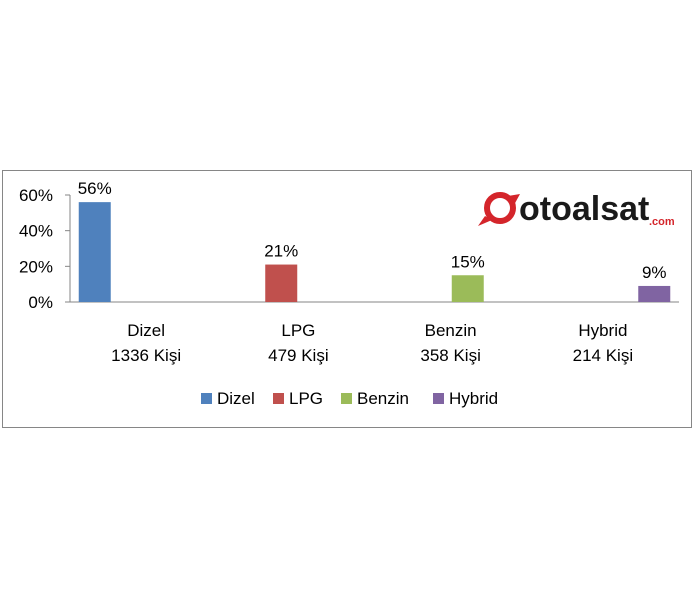 Image resolution: width=695 pixels, height=600 pixels. I want to click on y-tick-labels: 0% 20% 40% 60%, so click(36, 249).